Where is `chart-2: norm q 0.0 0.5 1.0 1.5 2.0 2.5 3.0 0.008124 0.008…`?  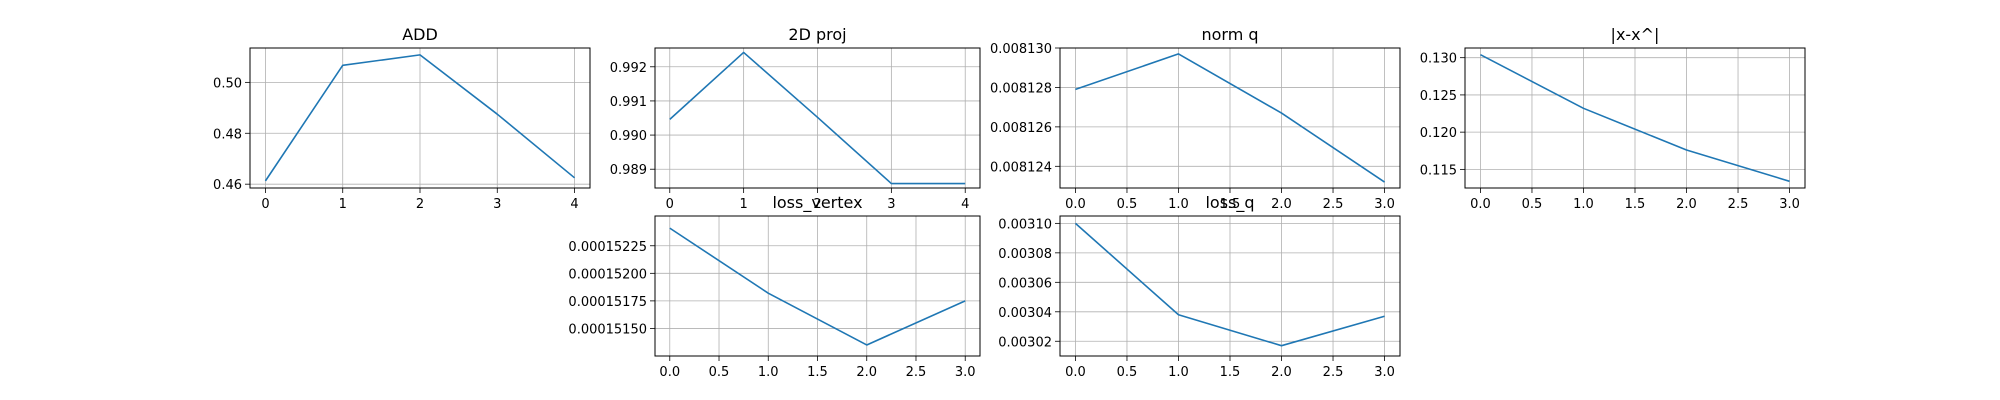 chart-2: norm q 0.0 0.5 1.0 1.5 2.0 2.5 3.0 0.008124 0.008… is located at coordinates (1195, 118).